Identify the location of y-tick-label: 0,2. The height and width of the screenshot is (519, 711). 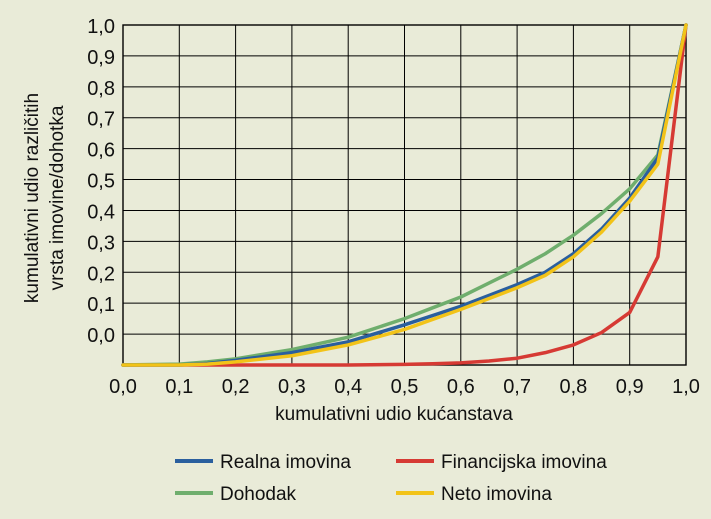
(101, 274).